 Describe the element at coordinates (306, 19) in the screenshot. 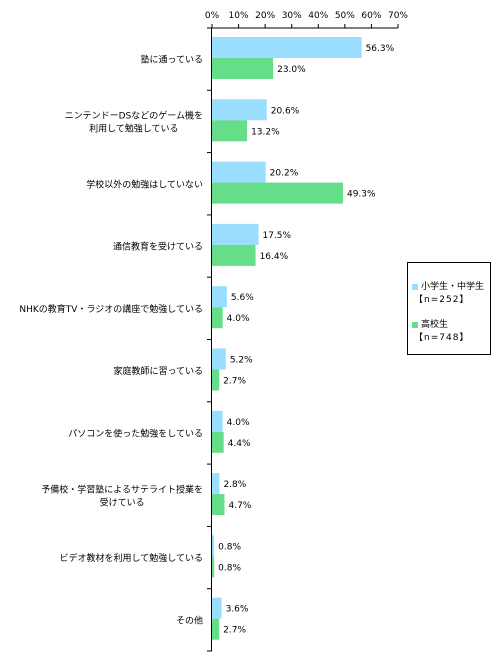

I see `x-axis-ticks: 0% 10% 20% 30% 40% 50% 60% 70%` at that location.